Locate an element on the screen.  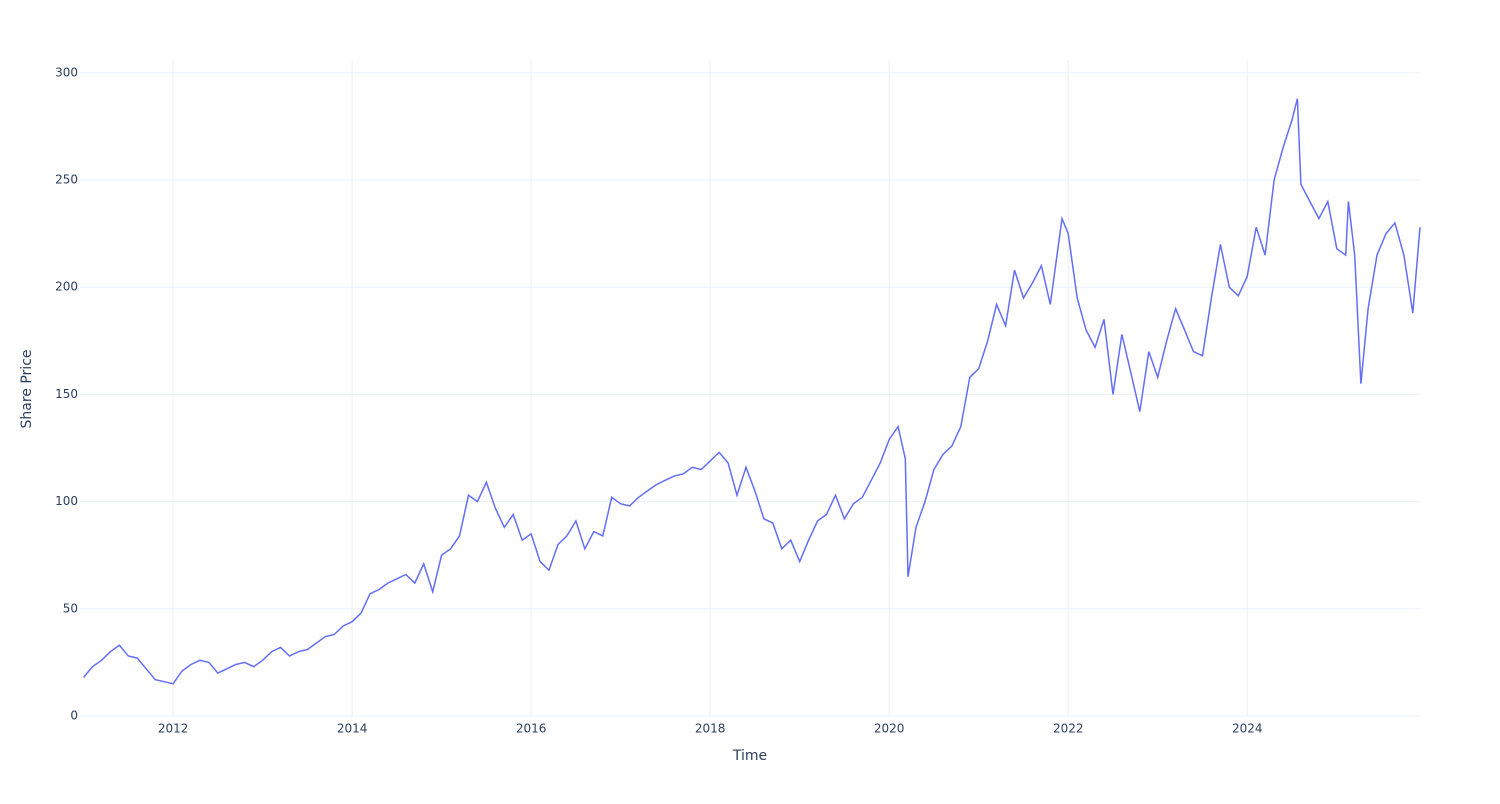
y-tick-label: 150 is located at coordinates (66, 394).